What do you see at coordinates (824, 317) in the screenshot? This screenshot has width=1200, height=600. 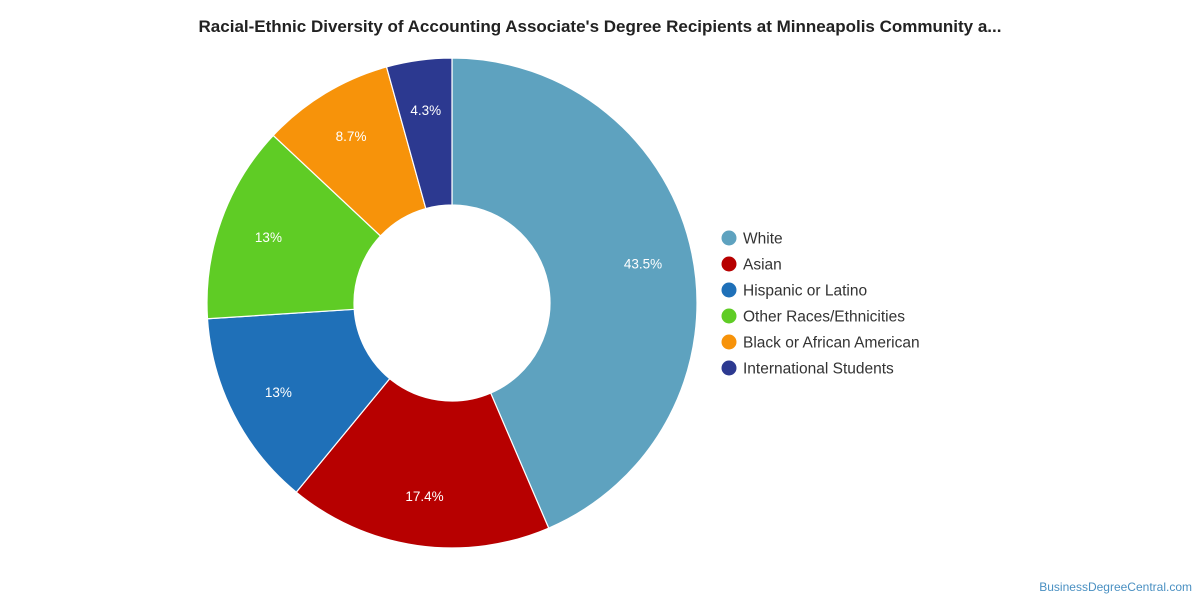 I see `legend-label: Other Races/Ethnicities` at bounding box center [824, 317].